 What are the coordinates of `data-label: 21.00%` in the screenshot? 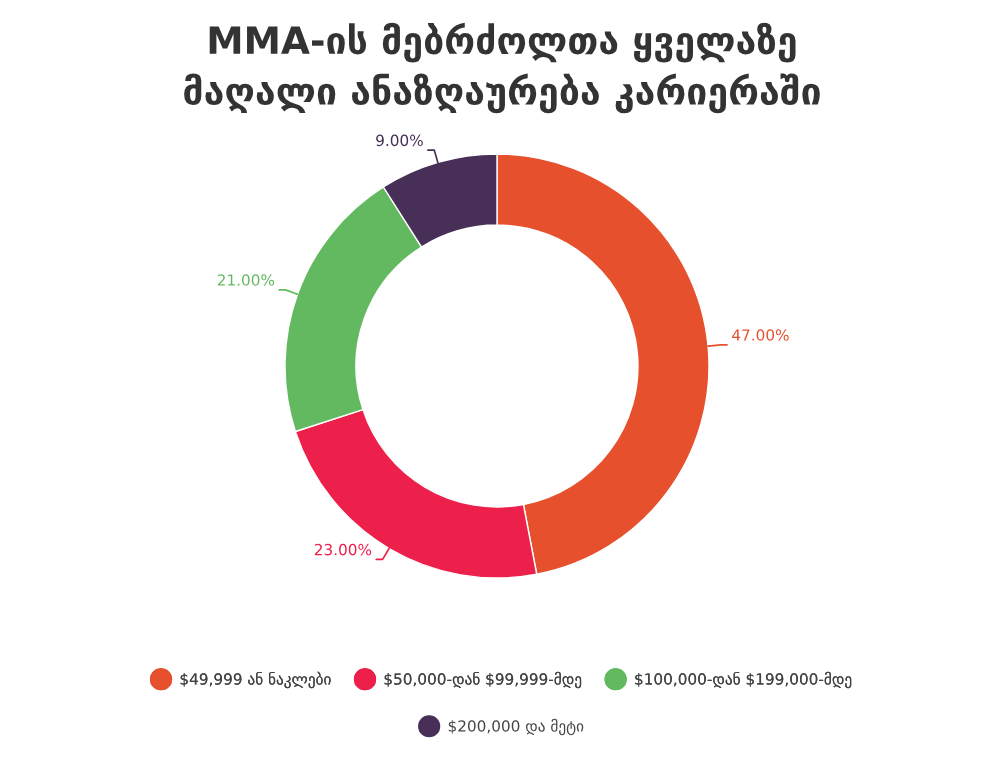 It's located at (246, 280).